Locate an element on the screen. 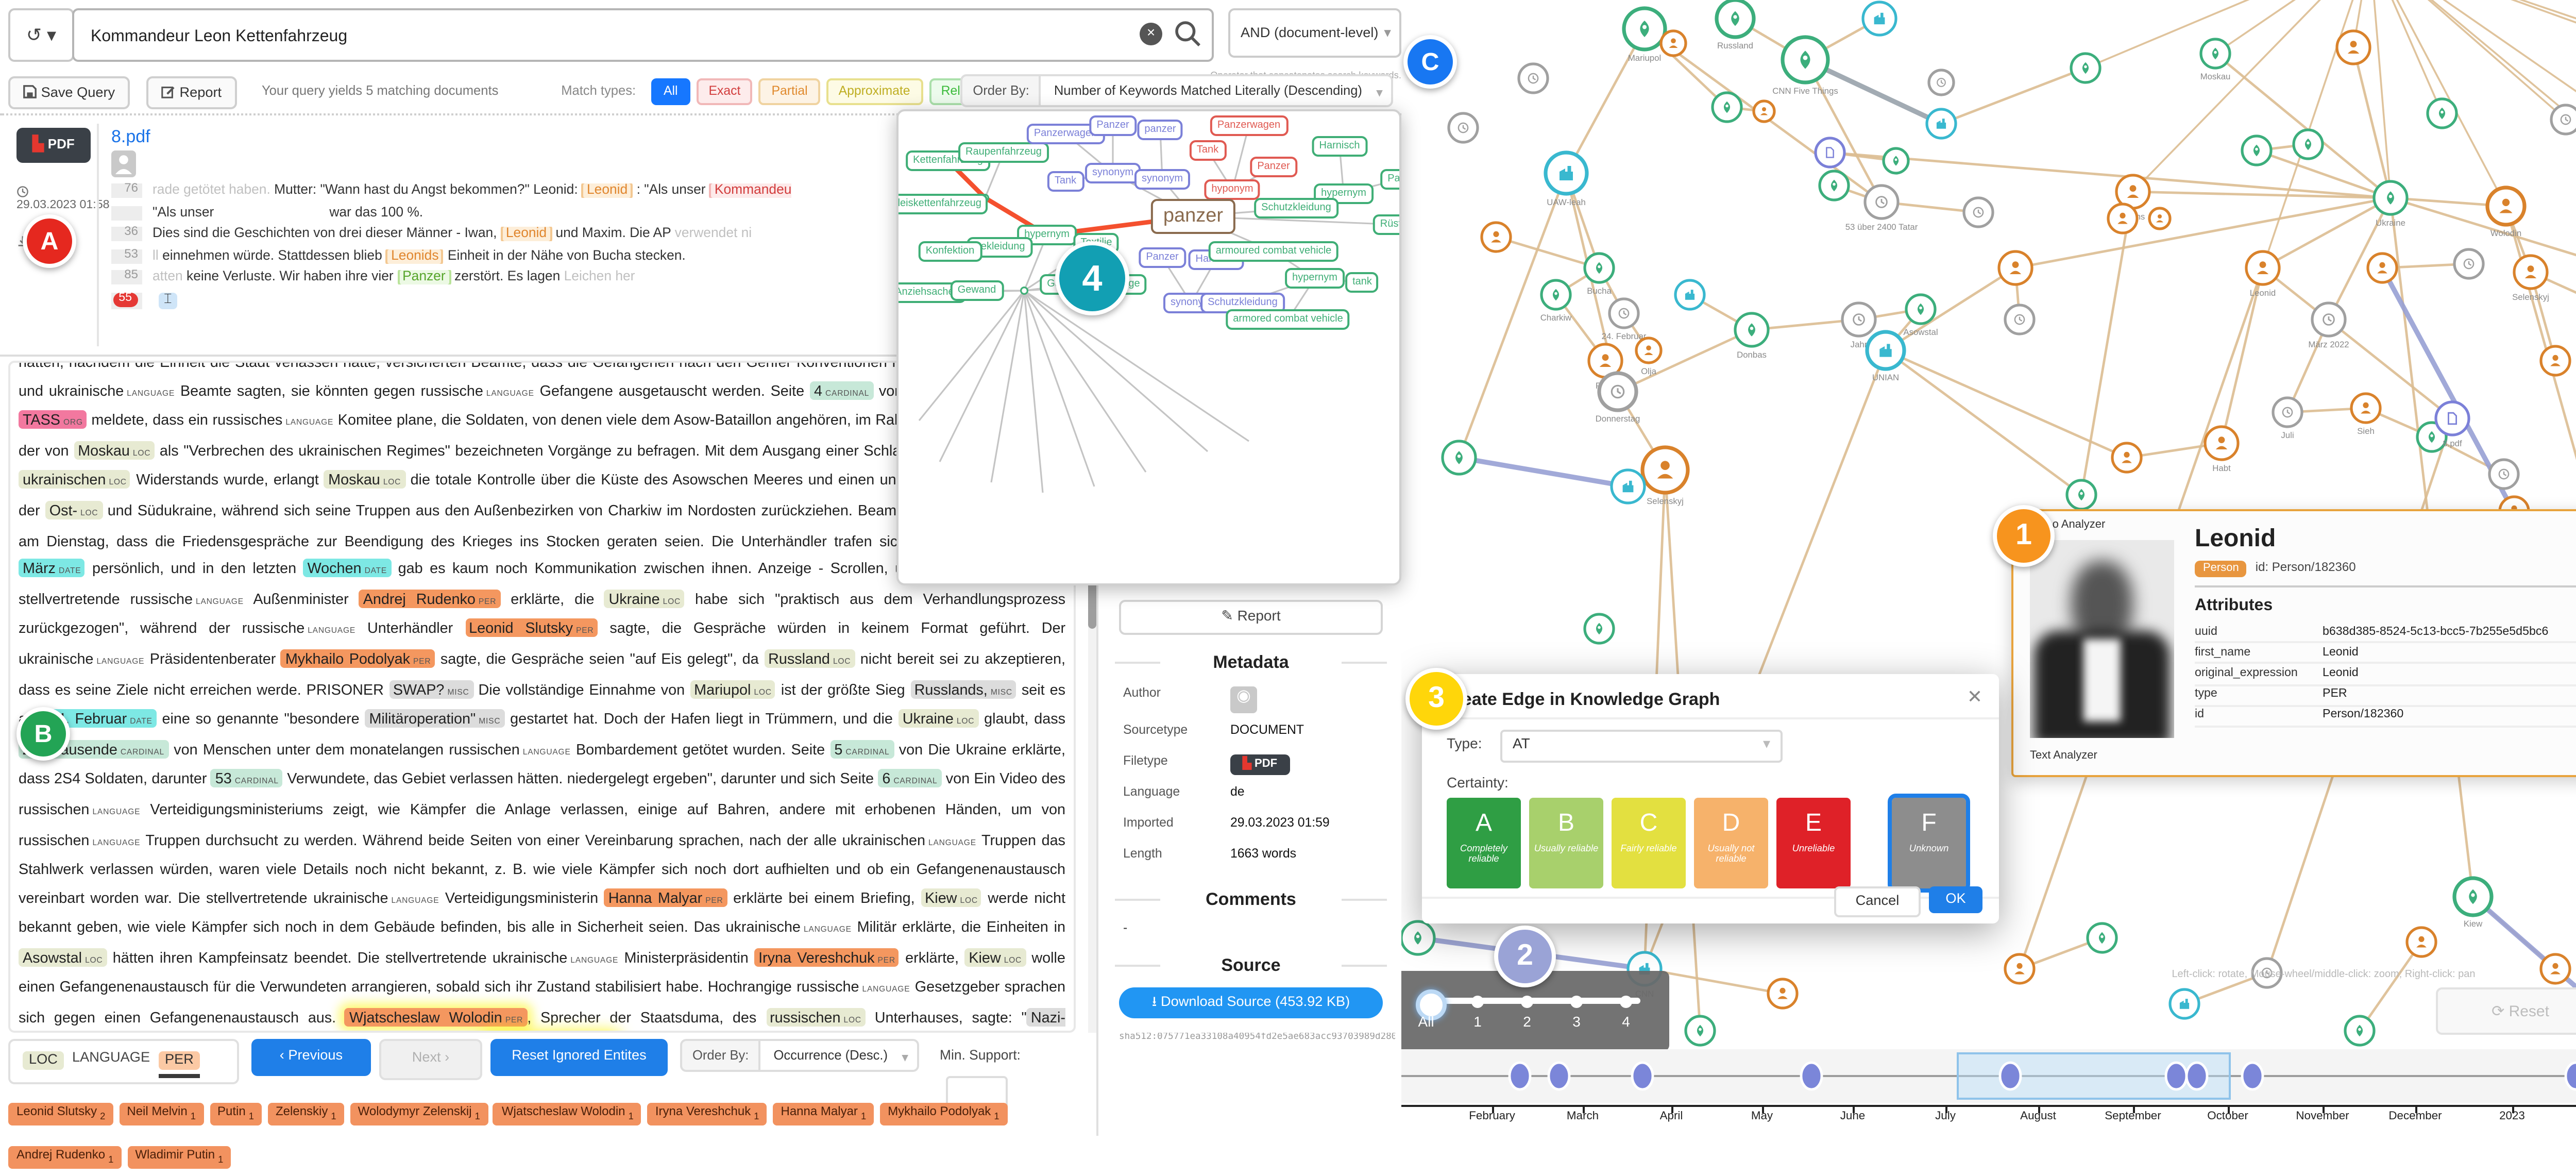  per-chip: Zelenskiy 1 is located at coordinates (306, 1114).